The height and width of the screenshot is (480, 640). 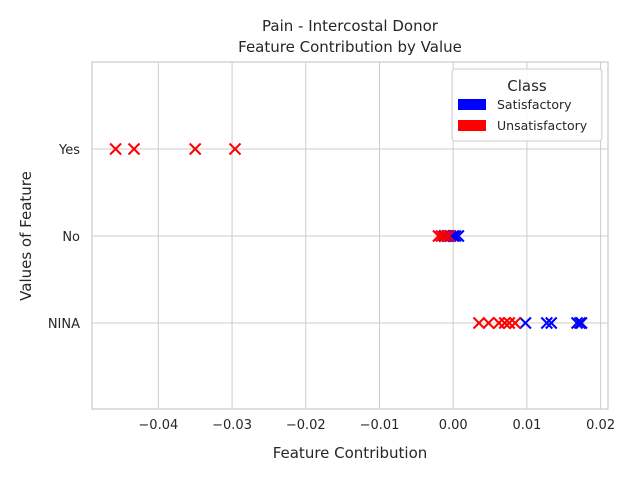 I want to click on y-axis-ticks: Yes No NINA, so click(x=64, y=237).